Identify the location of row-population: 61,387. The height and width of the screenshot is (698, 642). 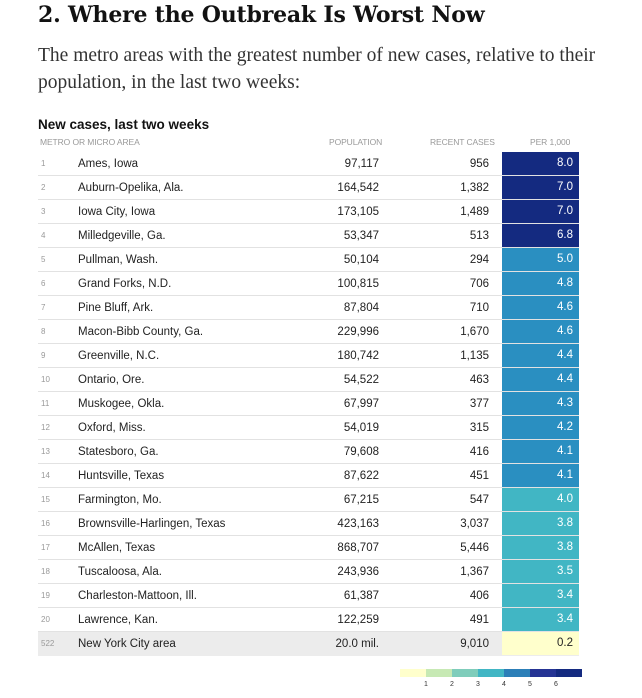
(361, 596).